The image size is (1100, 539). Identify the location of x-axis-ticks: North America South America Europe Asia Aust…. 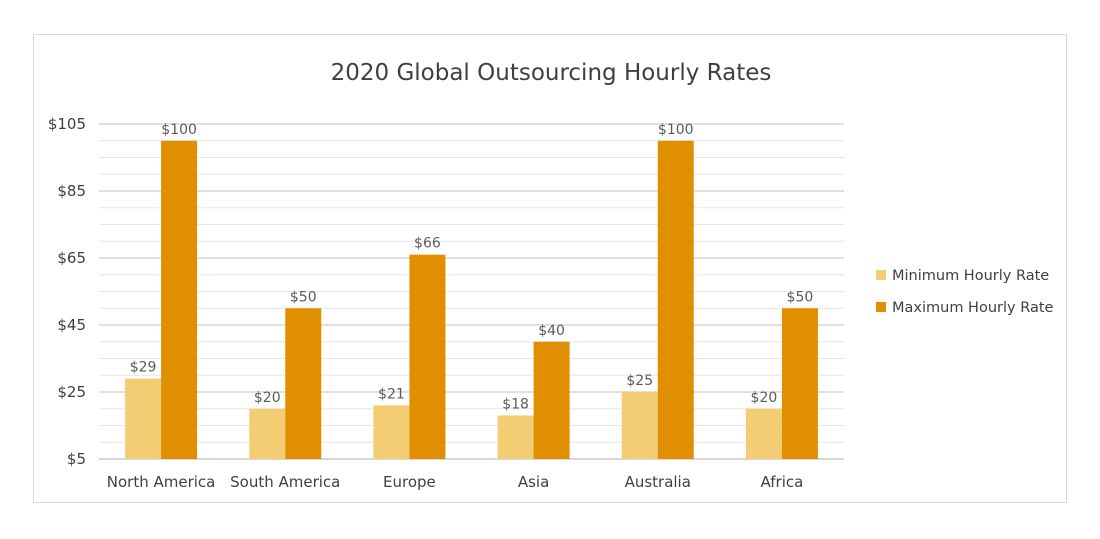
(455, 482).